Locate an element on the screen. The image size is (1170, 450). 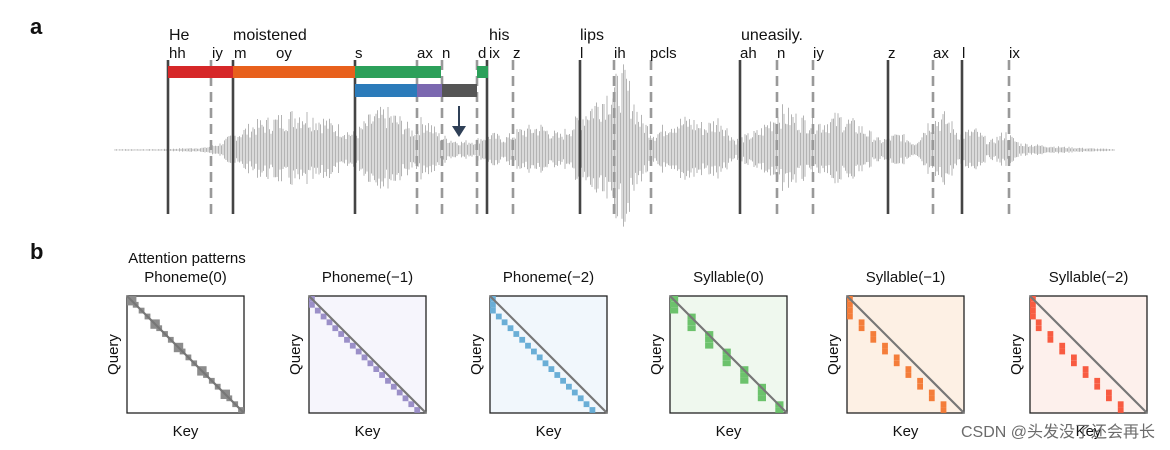
heatmap-title: Phoneme(−1) is located at coordinates (367, 277).